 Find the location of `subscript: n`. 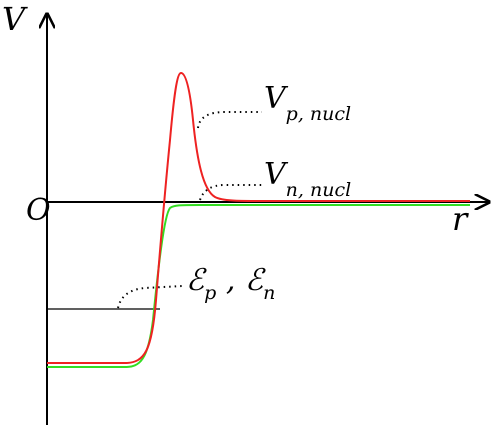

subscript: n is located at coordinates (269, 293).